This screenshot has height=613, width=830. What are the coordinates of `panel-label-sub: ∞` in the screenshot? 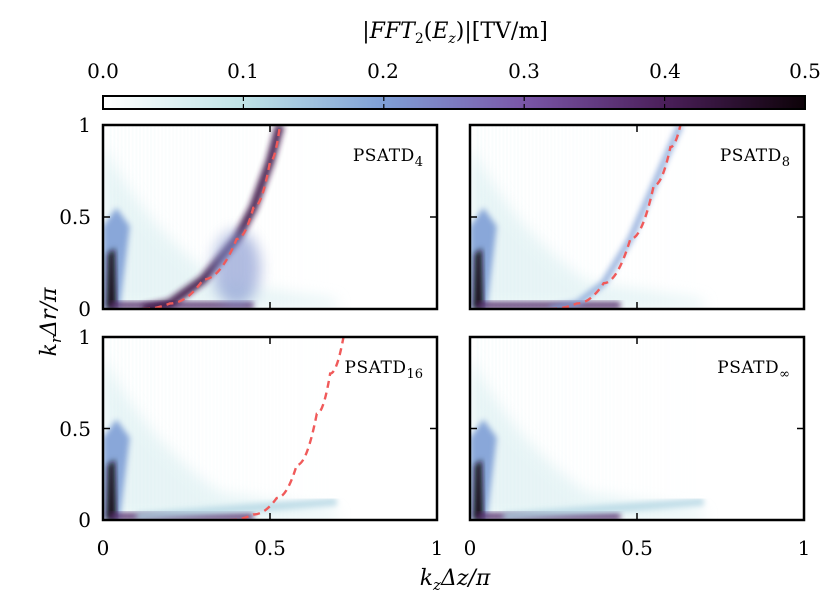 It's located at (784, 374).